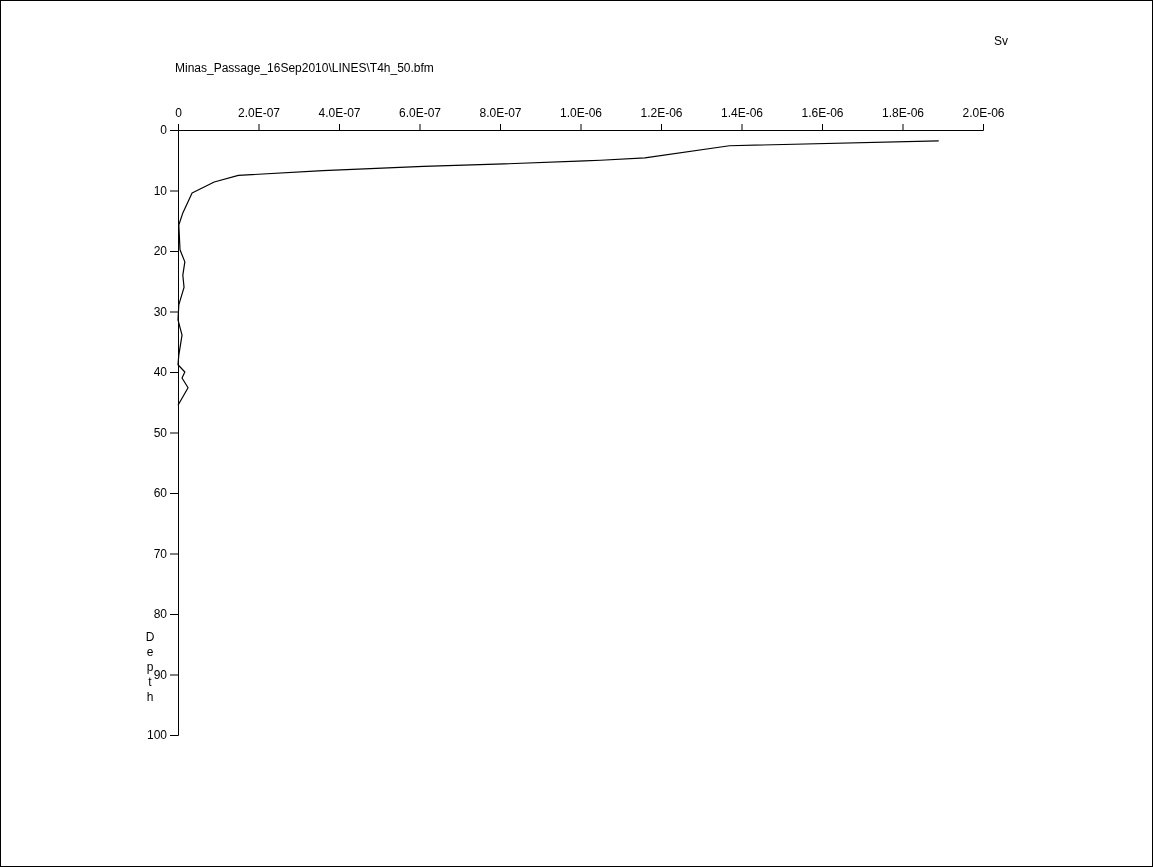  Describe the element at coordinates (903, 113) in the screenshot. I see `x-tick-label: 1.8E-06` at that location.